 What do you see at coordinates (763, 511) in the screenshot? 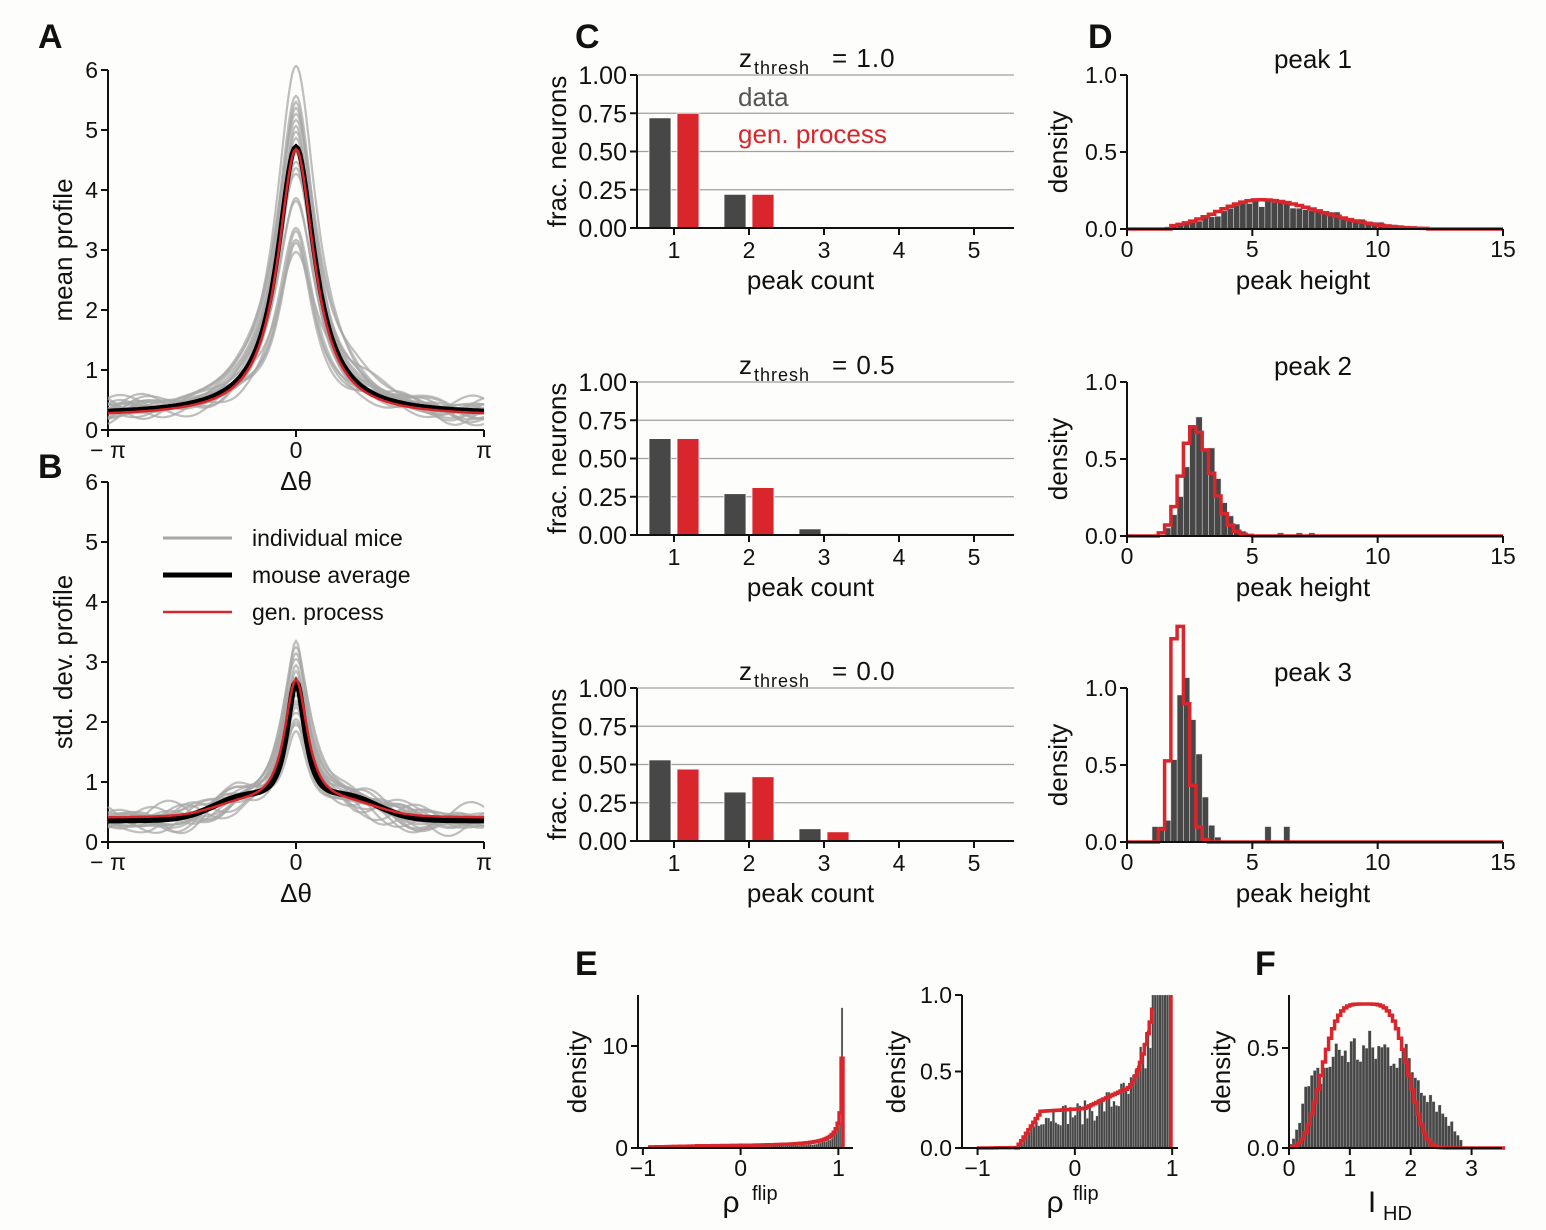
I see `bar-gen-process` at bounding box center [763, 511].